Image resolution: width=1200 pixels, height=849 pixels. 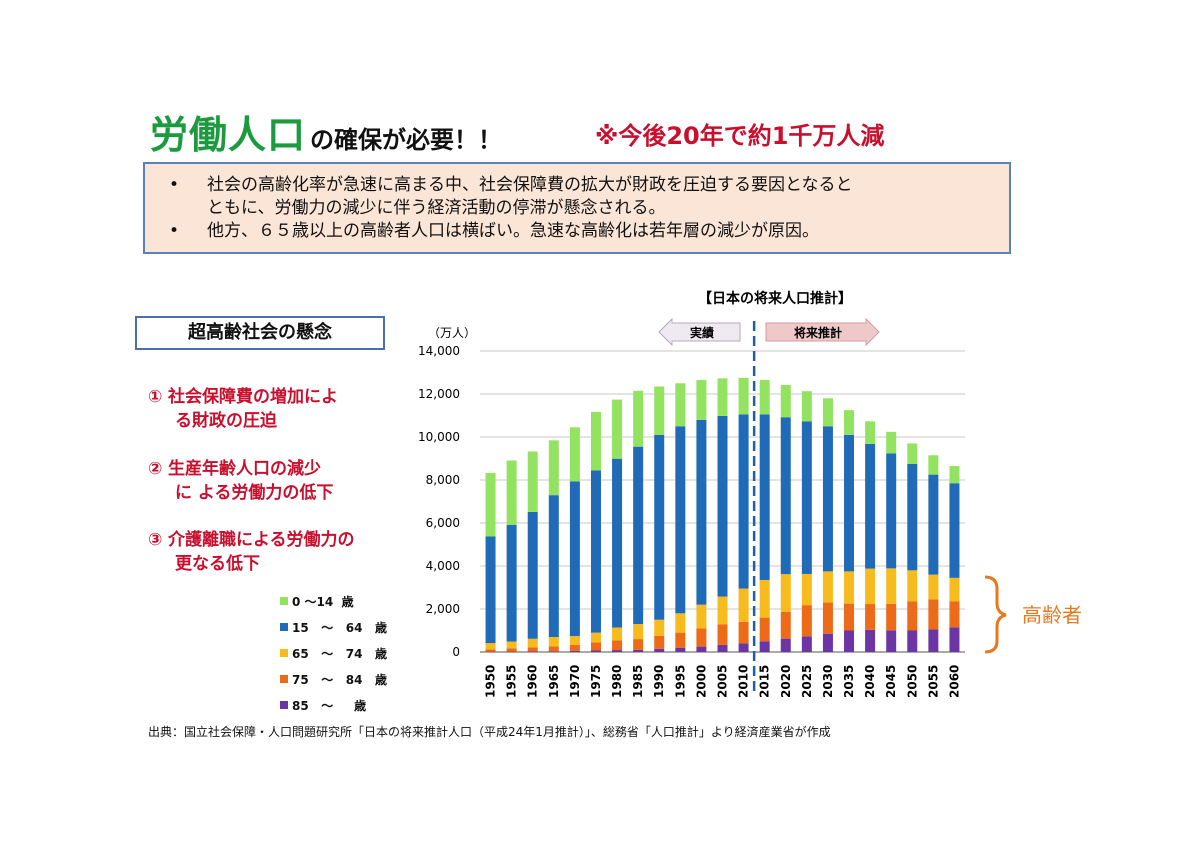 What do you see at coordinates (1052, 615) in the screenshot?
I see `elderly-label: 高齢者` at bounding box center [1052, 615].